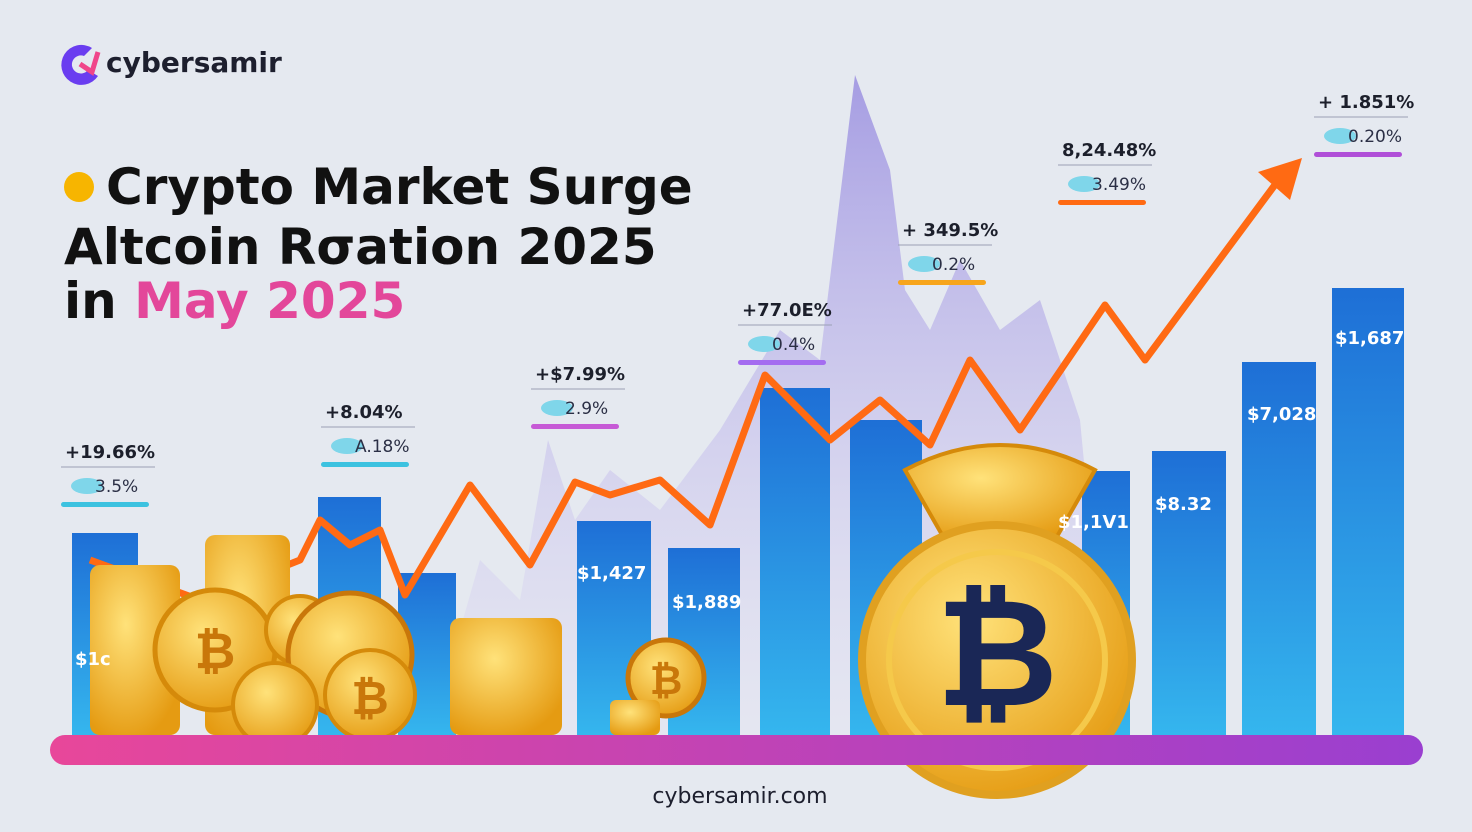 The width and height of the screenshot is (1472, 832). I want to click on bar-label: $1,1V1, so click(1093, 522).